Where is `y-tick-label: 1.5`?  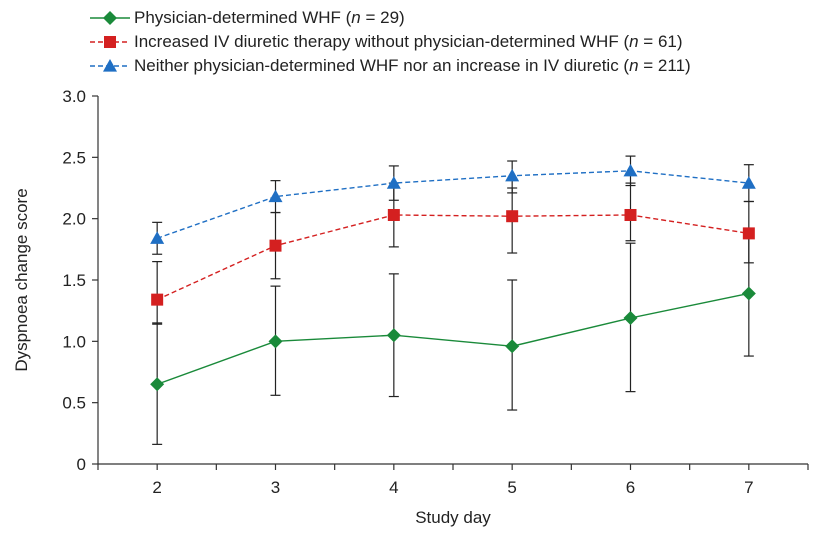
y-tick-label: 1.5 is located at coordinates (74, 280).